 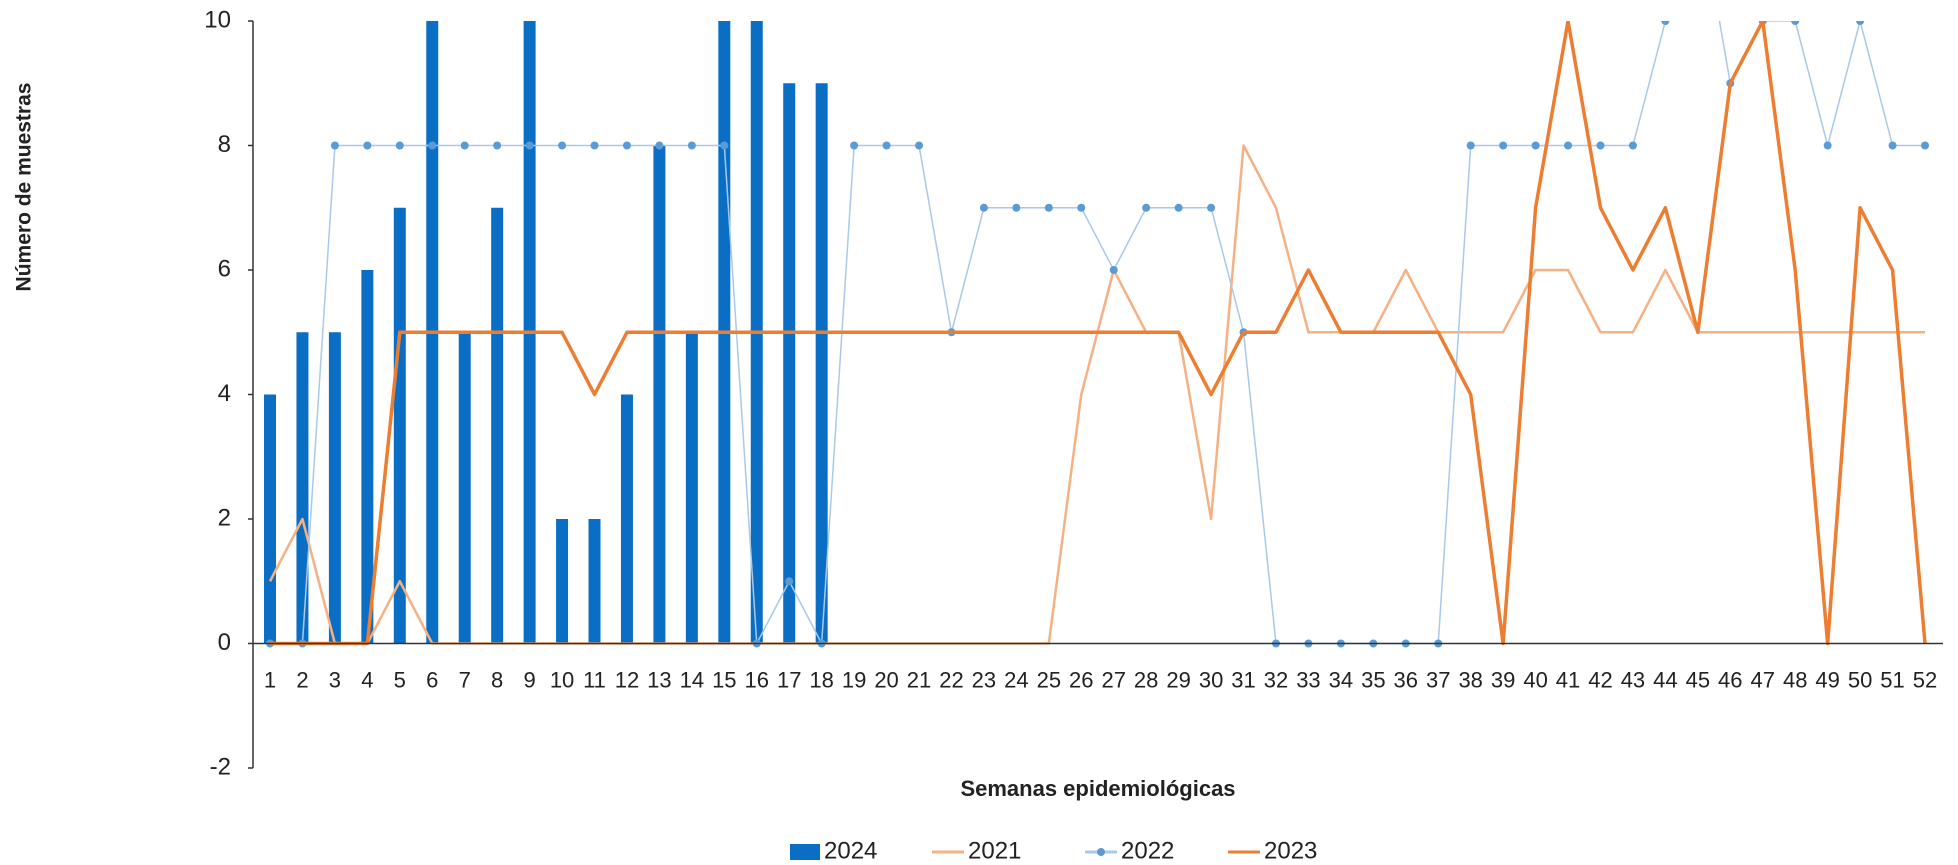 What do you see at coordinates (1341, 679) in the screenshot?
I see `x-tick-label: 34` at bounding box center [1341, 679].